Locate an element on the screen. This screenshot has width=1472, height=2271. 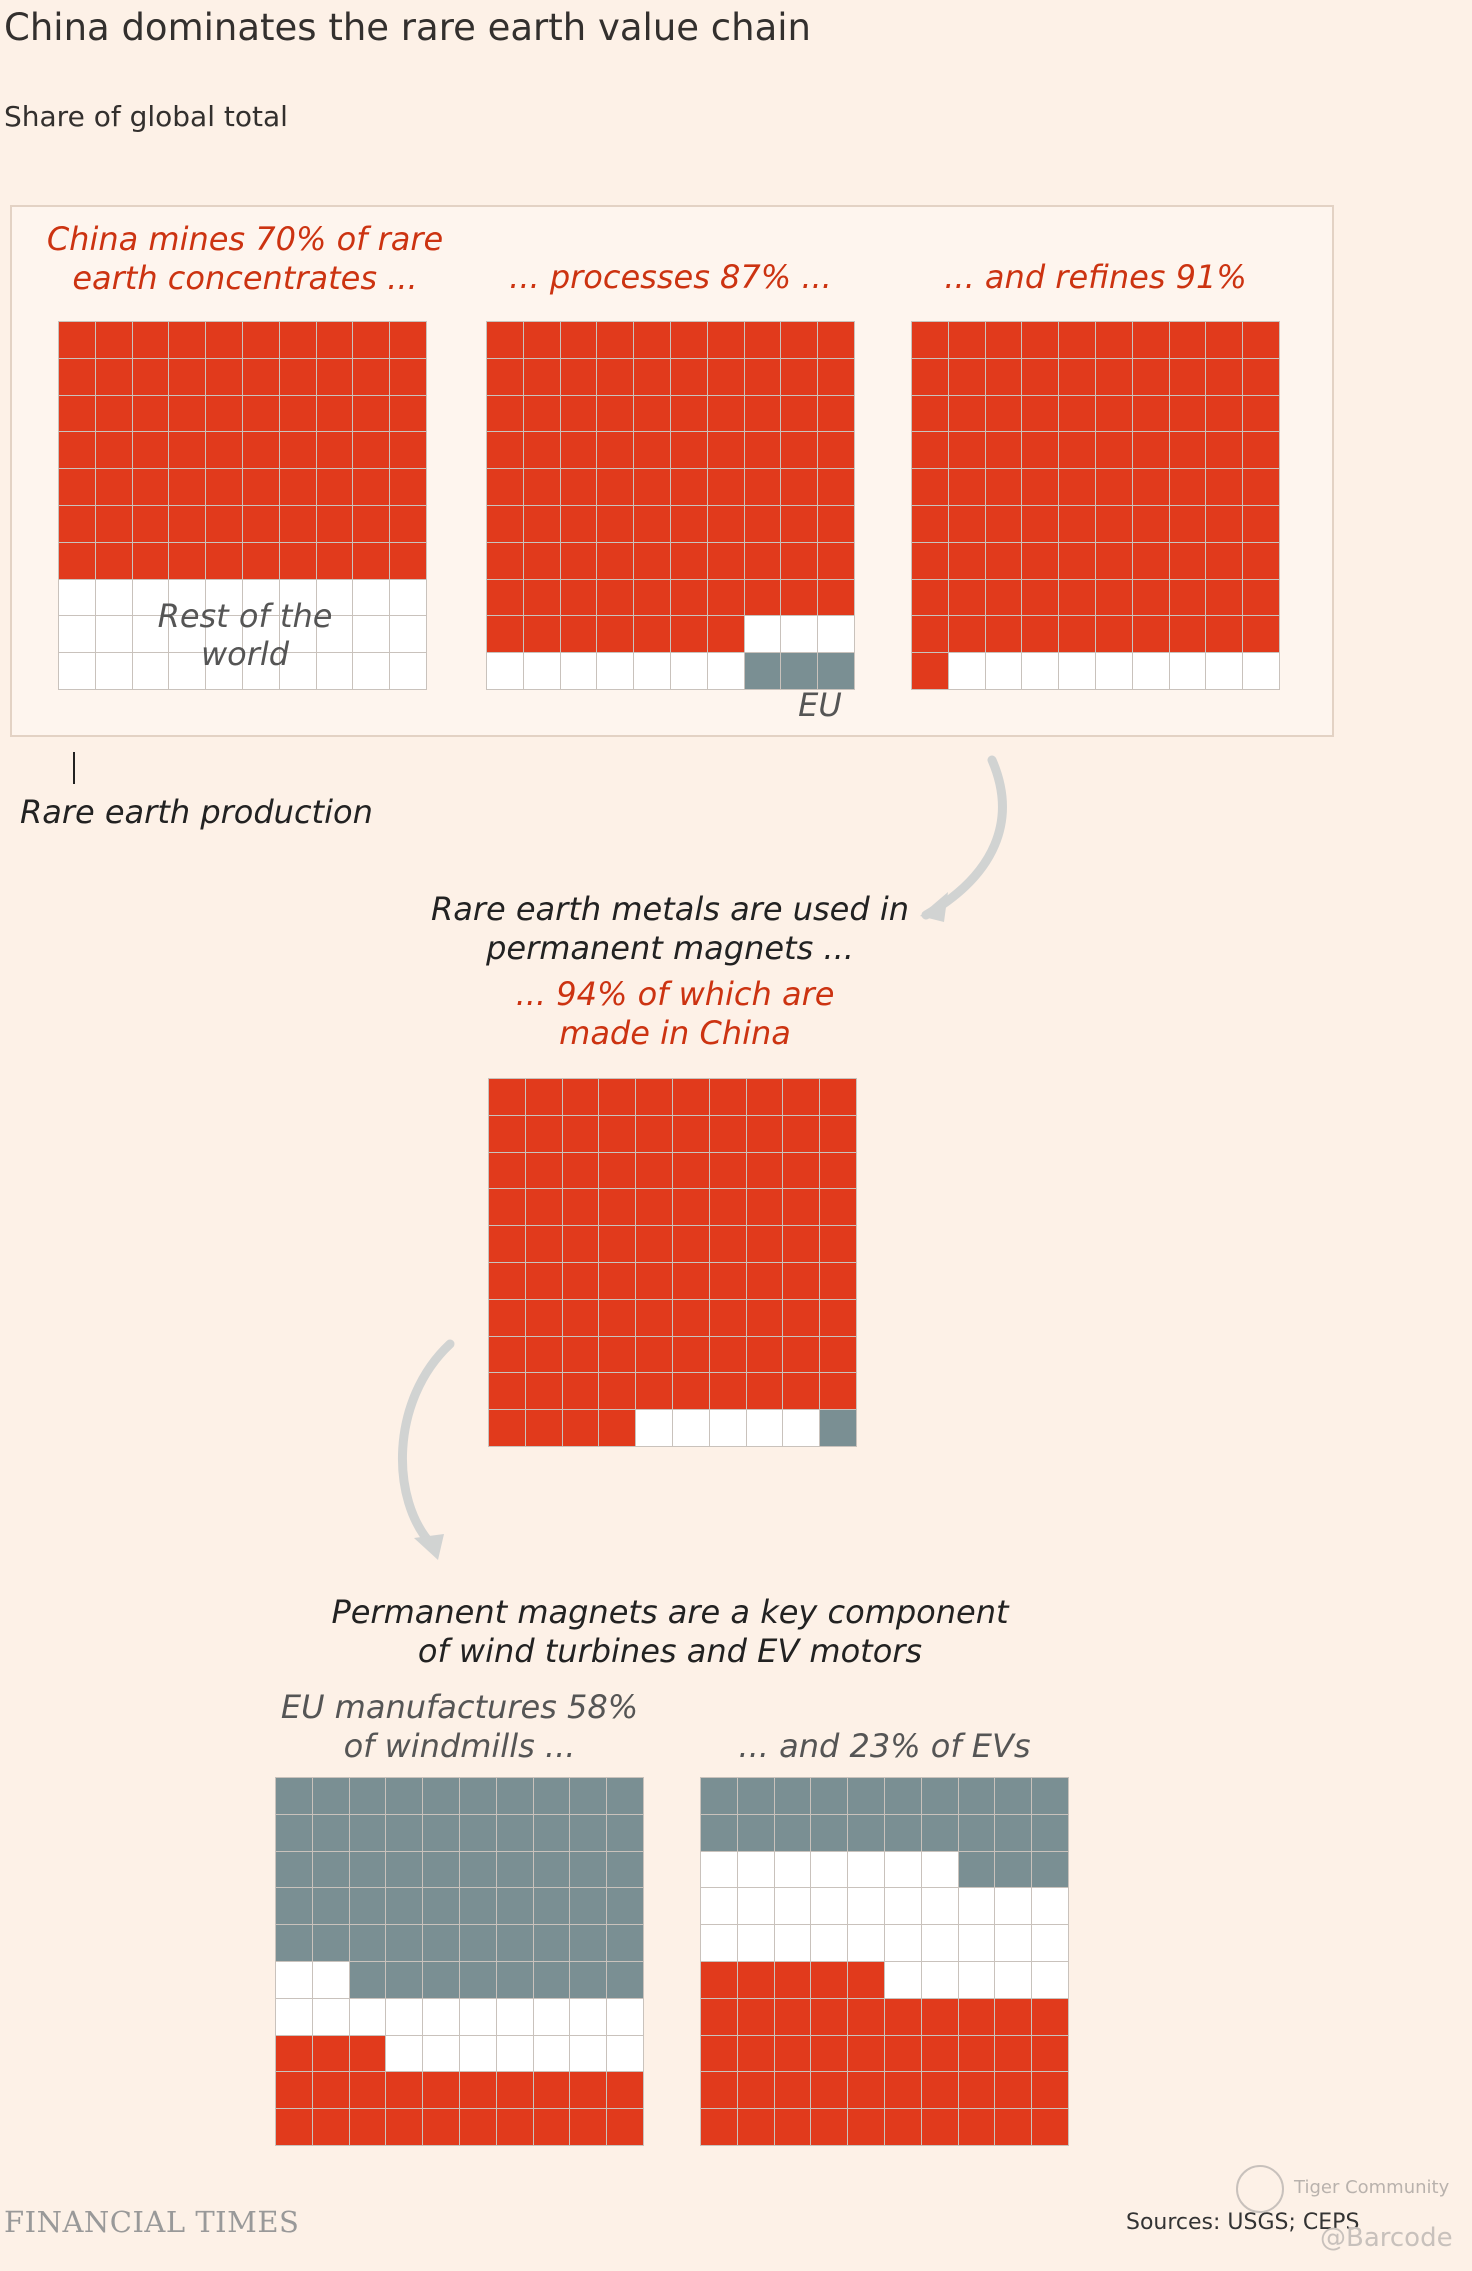
label-rare-earth-production: Rare earth production is located at coordinates (196, 812).